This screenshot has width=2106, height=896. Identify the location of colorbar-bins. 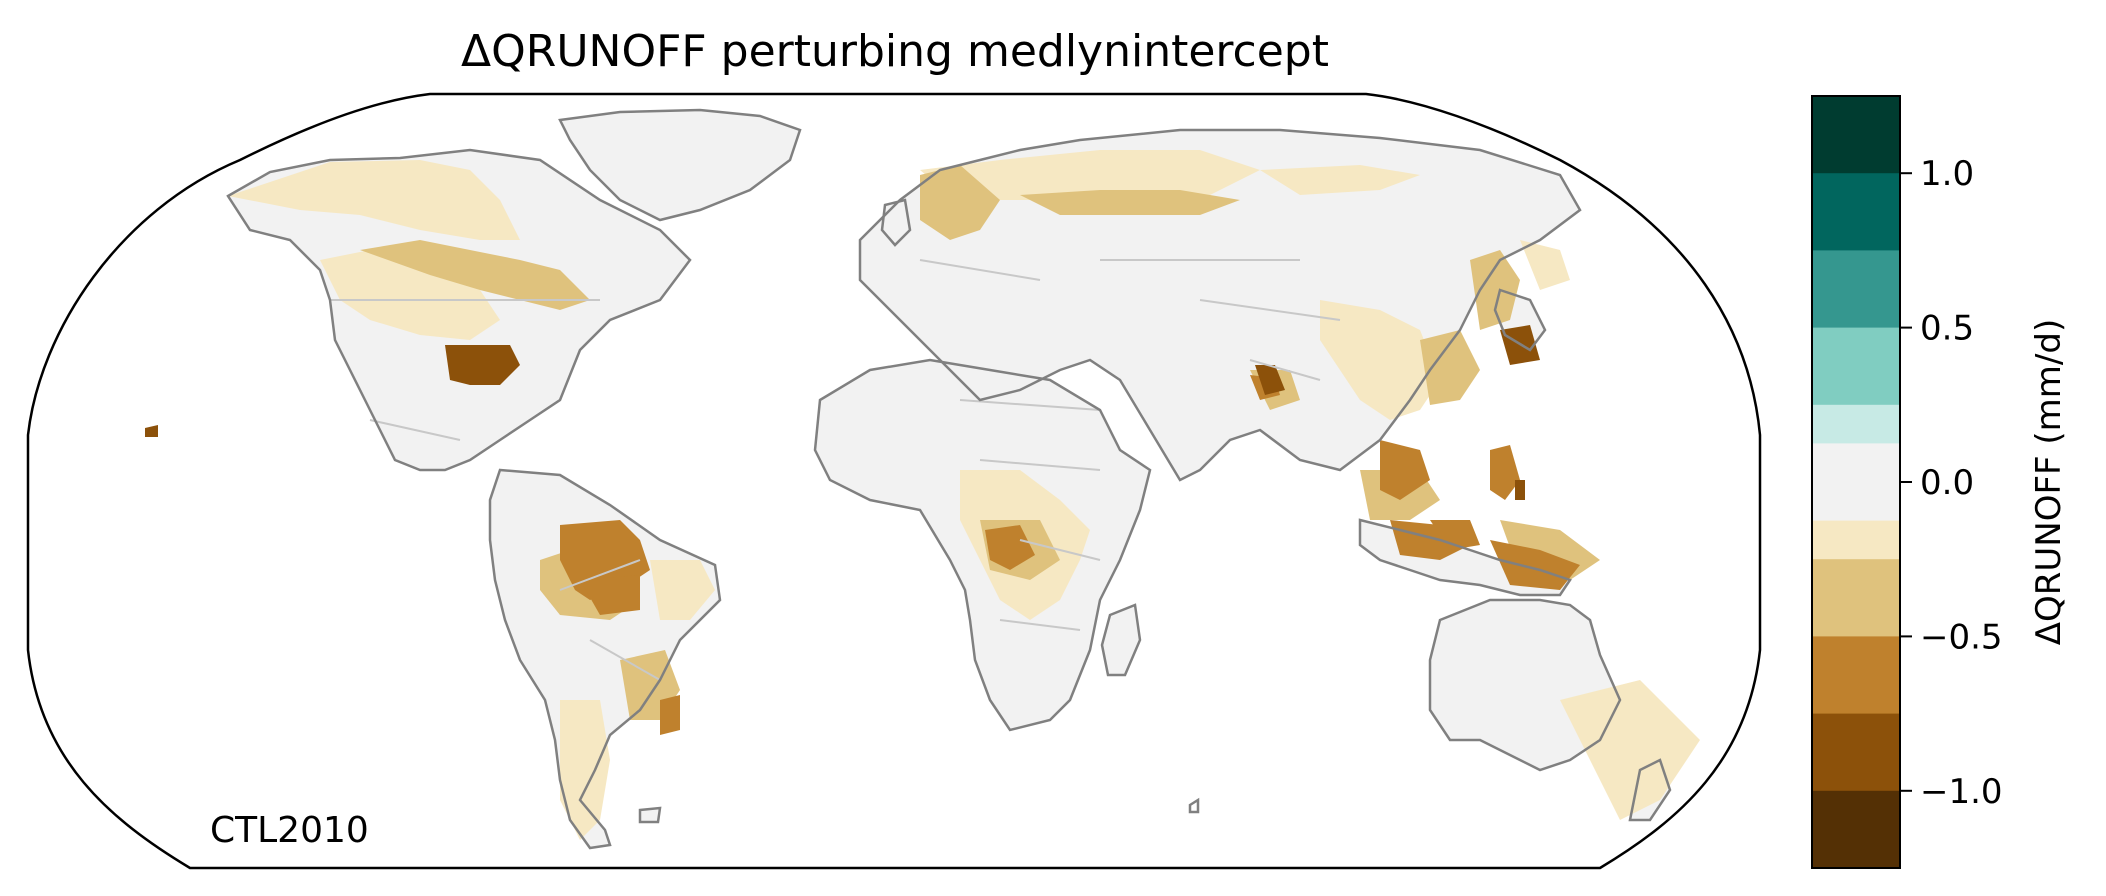
(1856, 482).